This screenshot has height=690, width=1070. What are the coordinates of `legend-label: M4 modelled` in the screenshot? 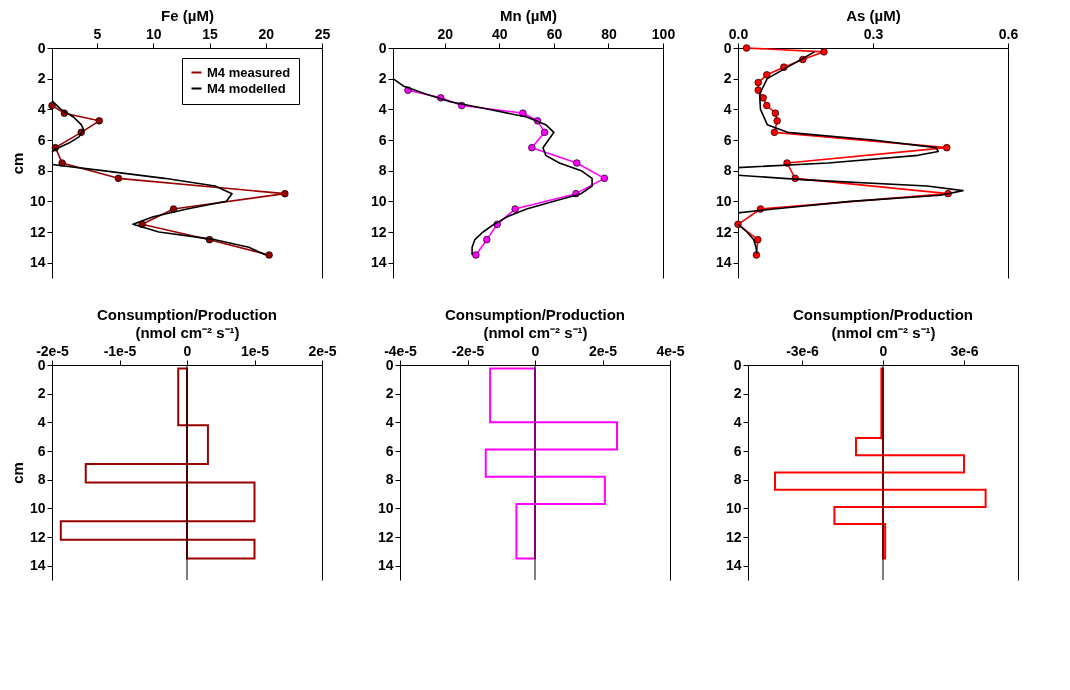 It's located at (246, 88).